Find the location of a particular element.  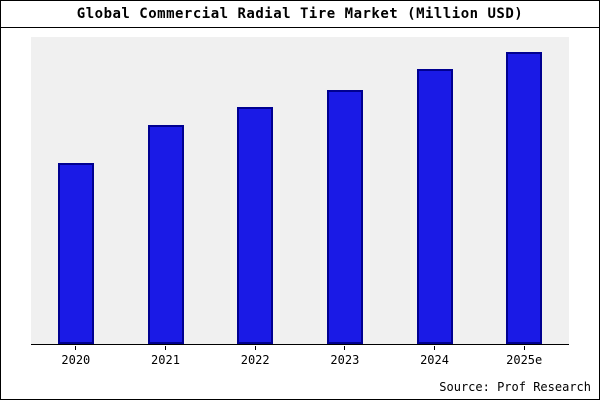

x-axis-column: 2020 is located at coordinates (76, 359).